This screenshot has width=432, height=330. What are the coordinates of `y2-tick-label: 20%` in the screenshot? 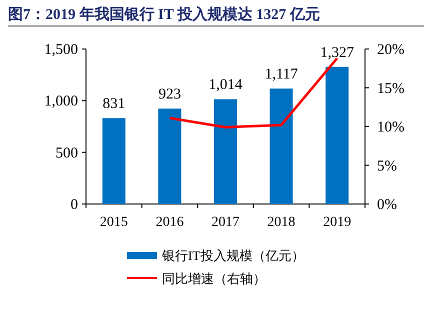 It's located at (390, 50).